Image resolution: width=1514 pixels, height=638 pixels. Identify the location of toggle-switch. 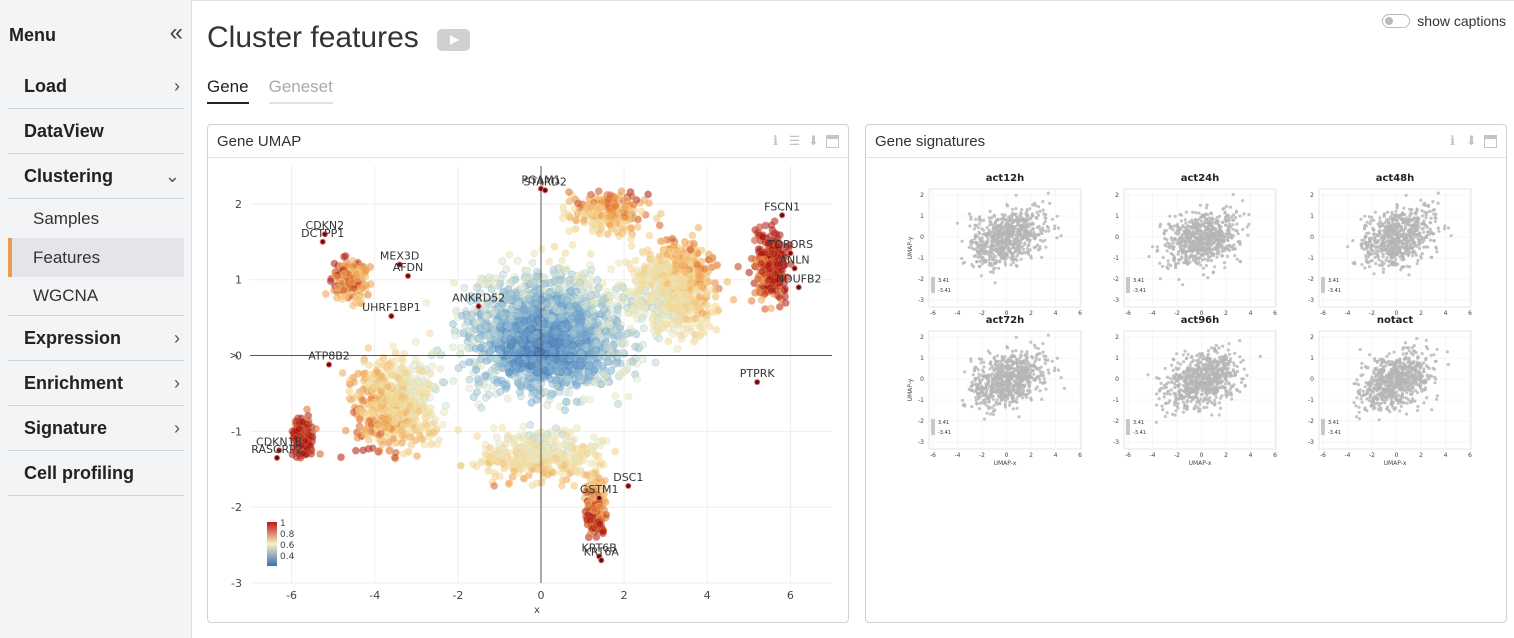
(1396, 21).